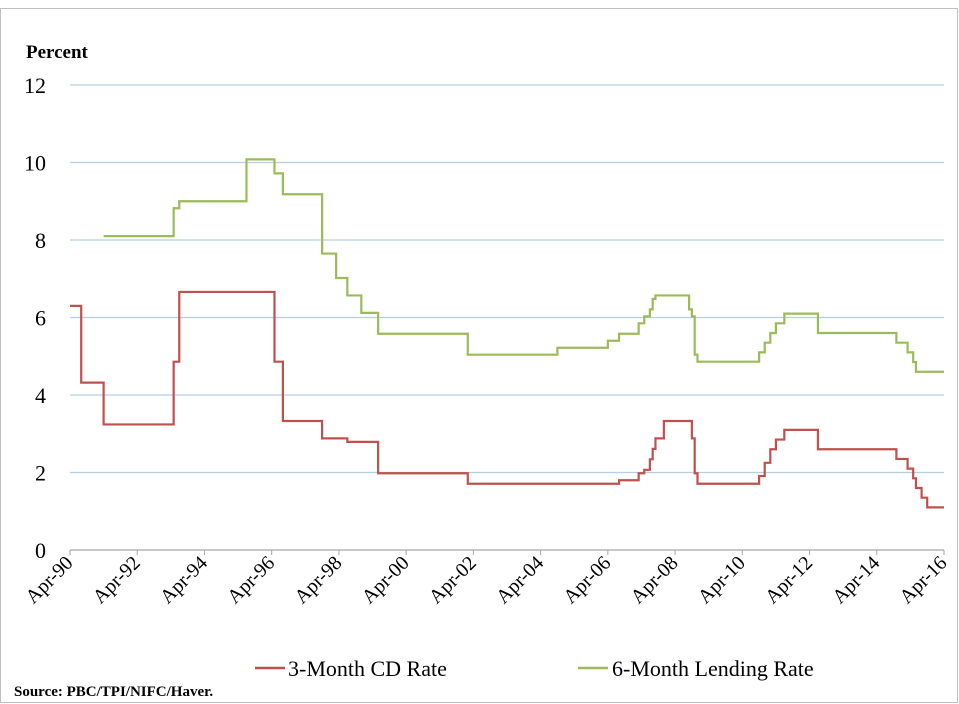 This screenshot has width=959, height=704. Describe the element at coordinates (117, 580) in the screenshot. I see `x-tick-label: Apr-92` at that location.